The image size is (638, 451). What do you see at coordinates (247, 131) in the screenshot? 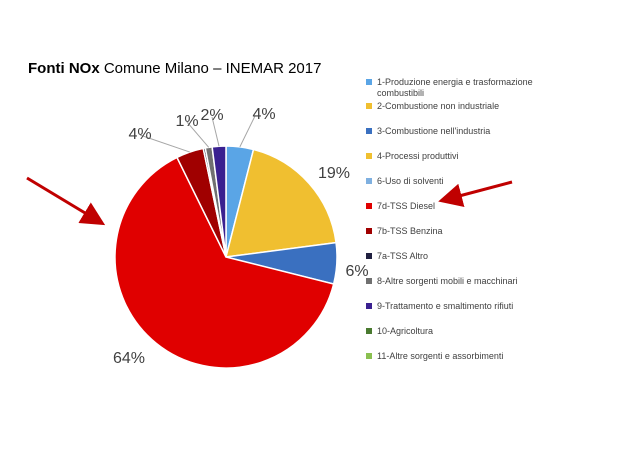
I see `leader-line-1-produzione-energia-e-trasformazione-combustibili` at bounding box center [247, 131].